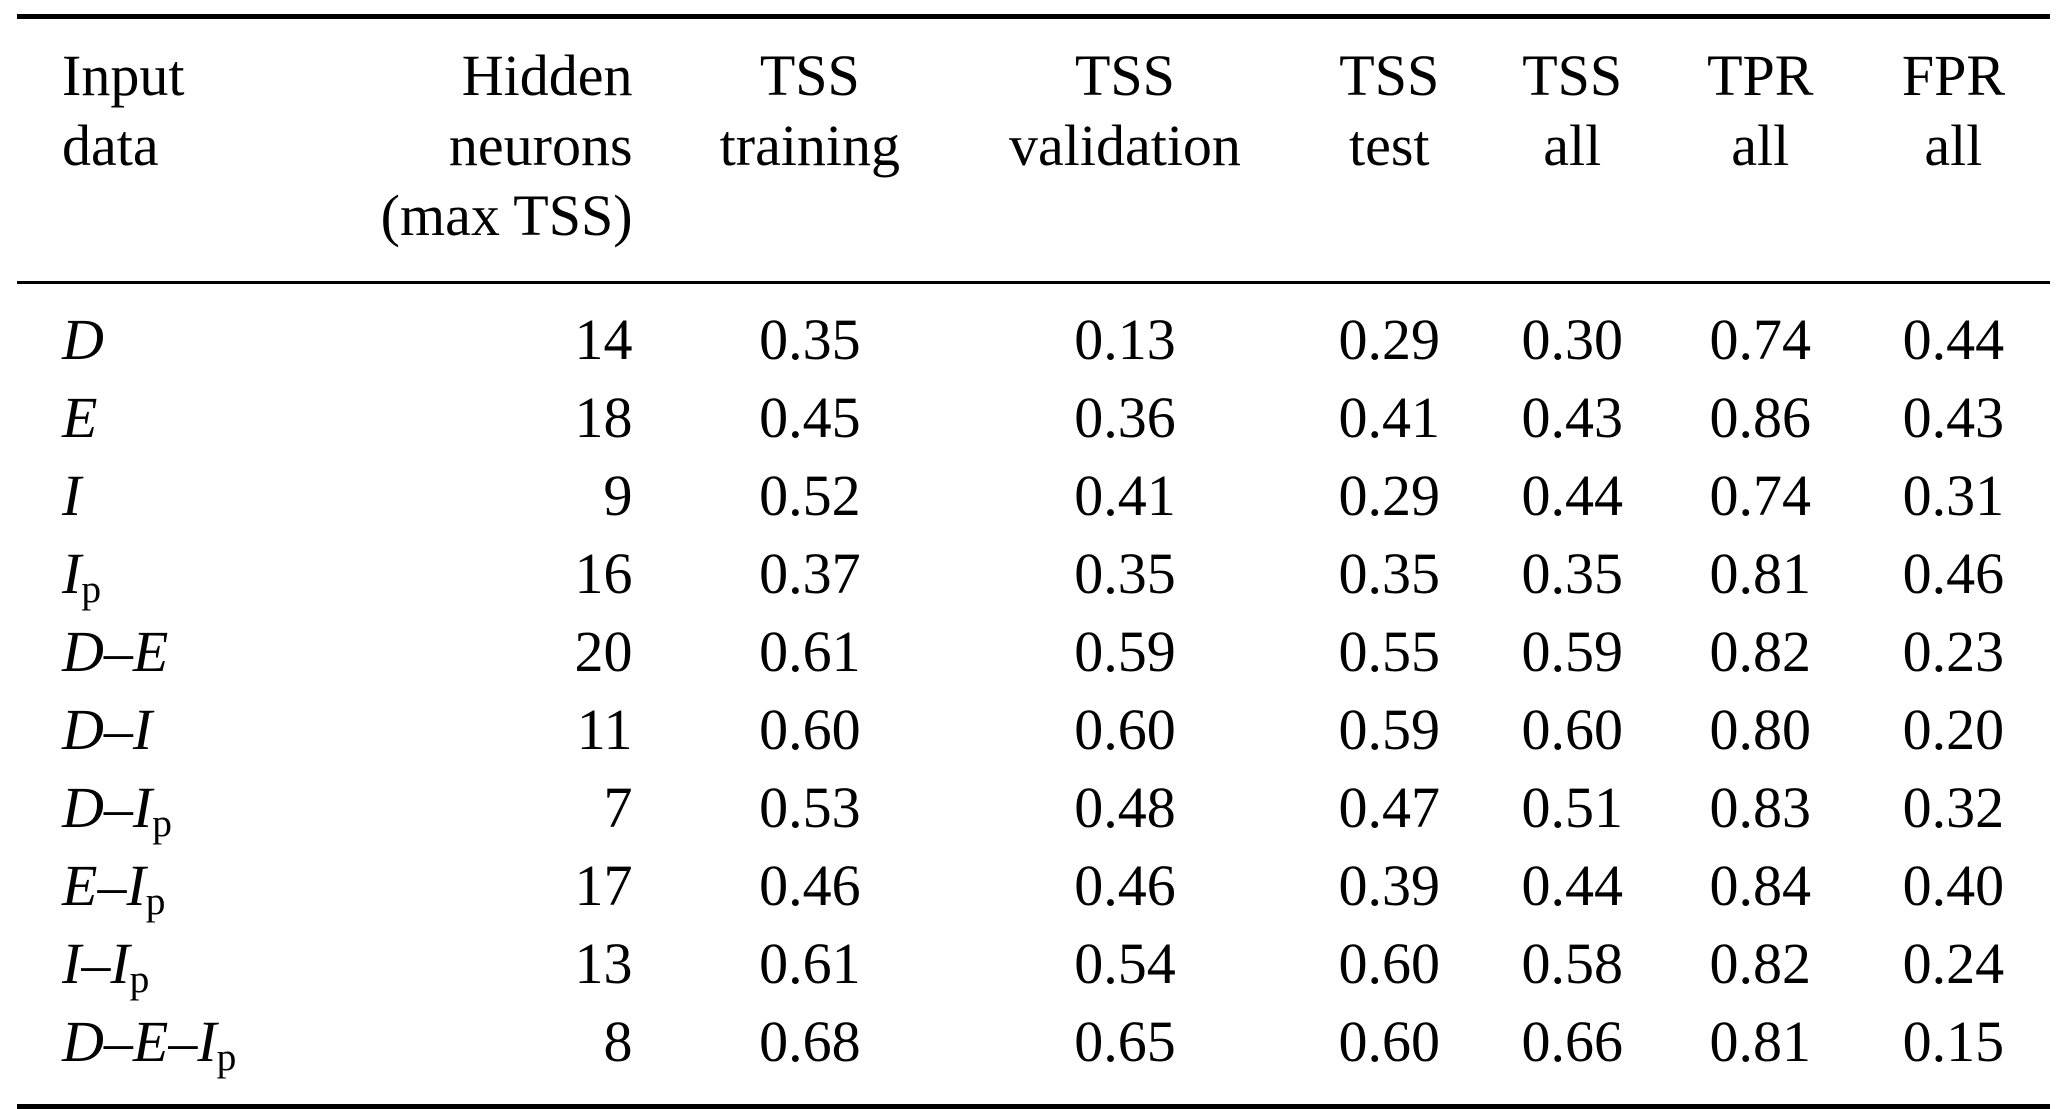  Describe the element at coordinates (1125, 339) in the screenshot. I see `cell-tss-validation: 0.13` at that location.